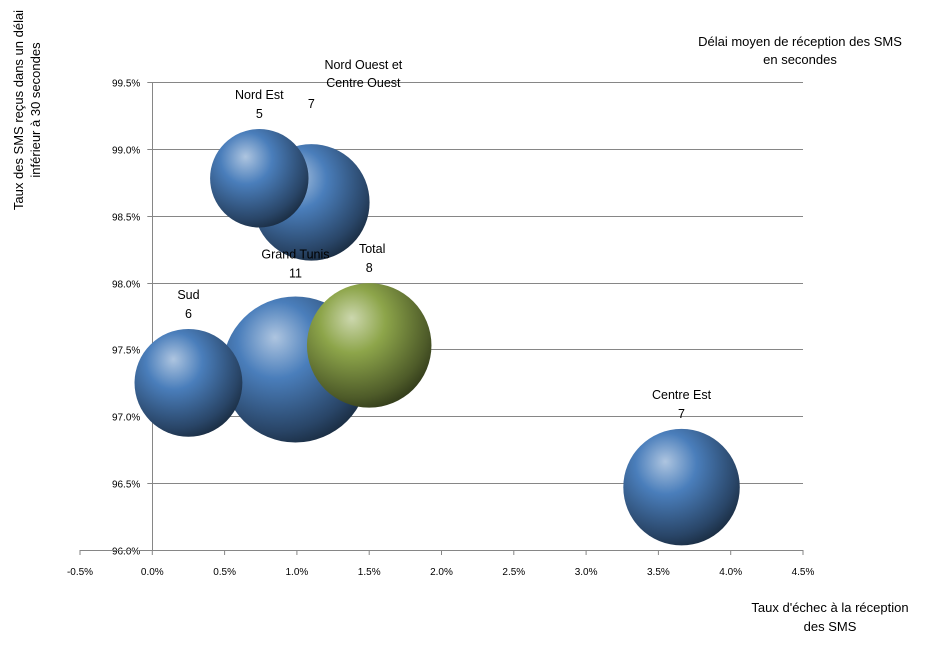 The width and height of the screenshot is (935, 653). What do you see at coordinates (441, 572) in the screenshot?
I see `x-tick-label: 2.0%` at bounding box center [441, 572].